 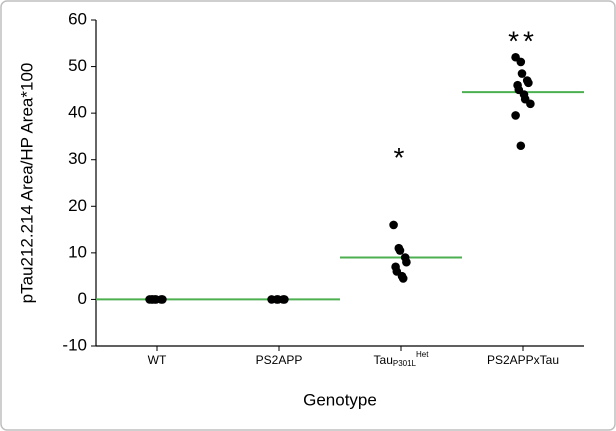 What do you see at coordinates (77, 18) in the screenshot?
I see `y-tick-label: 60` at bounding box center [77, 18].